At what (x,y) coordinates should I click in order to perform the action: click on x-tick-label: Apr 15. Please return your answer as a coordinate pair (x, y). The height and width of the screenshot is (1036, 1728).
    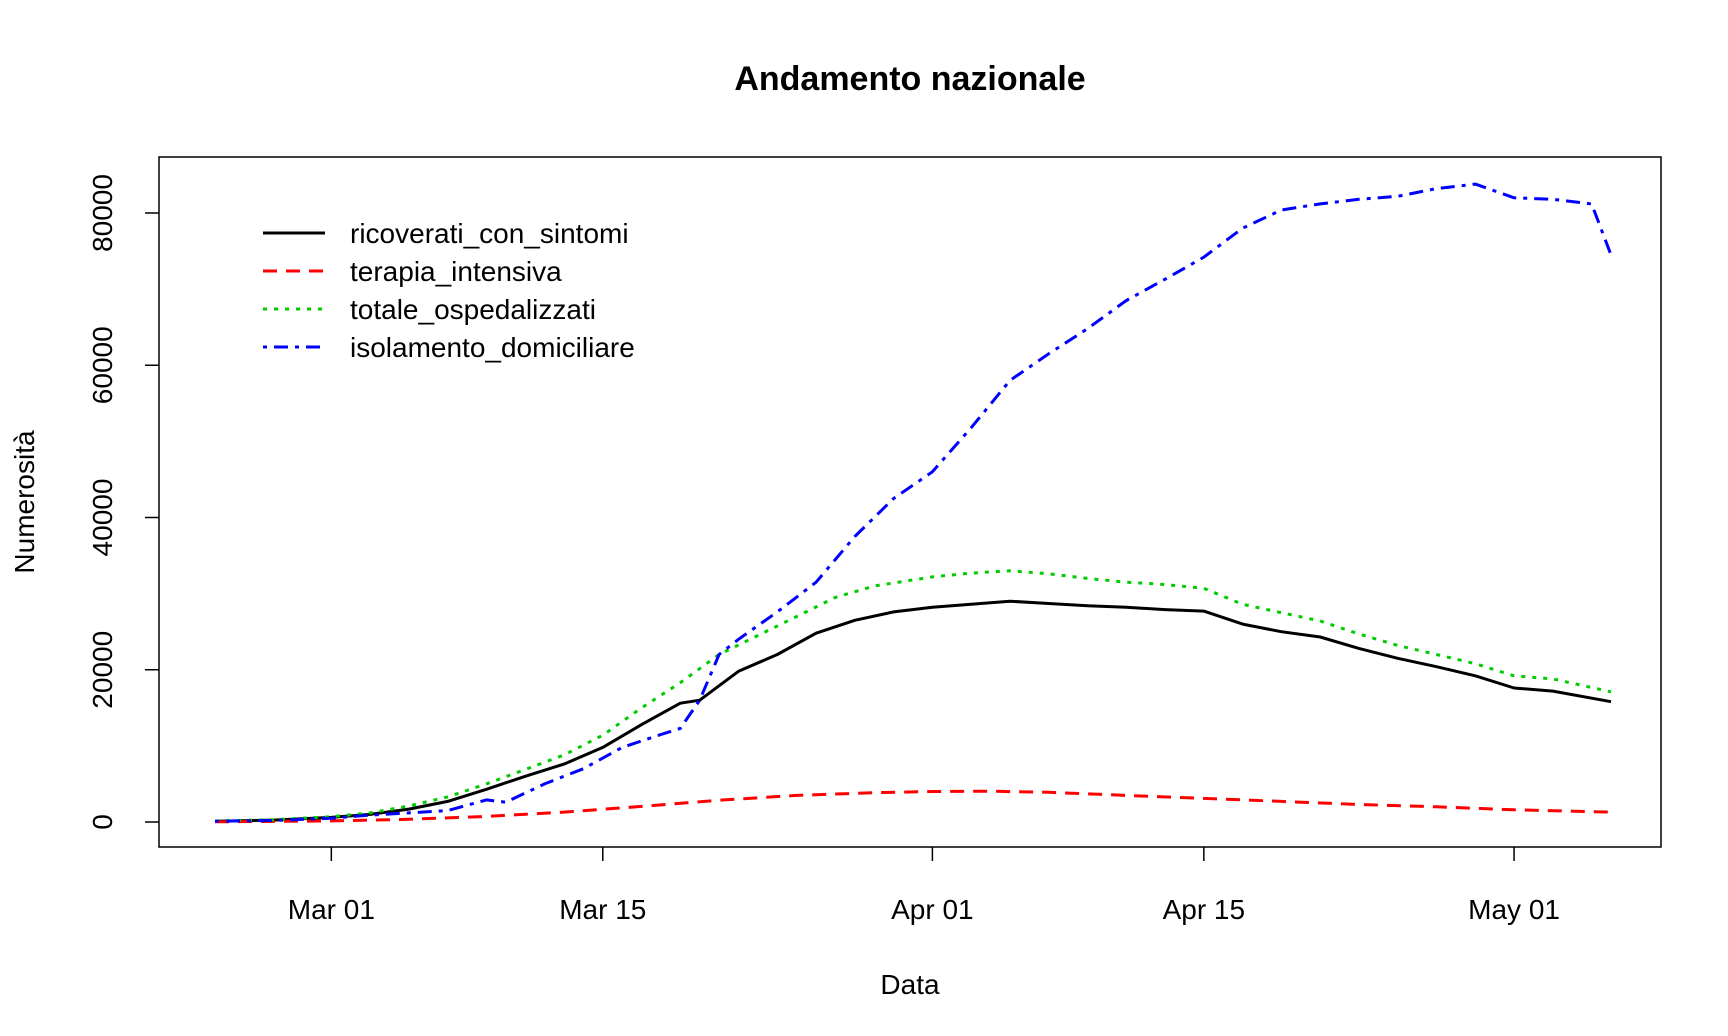
    Looking at the image, I should click on (1204, 909).